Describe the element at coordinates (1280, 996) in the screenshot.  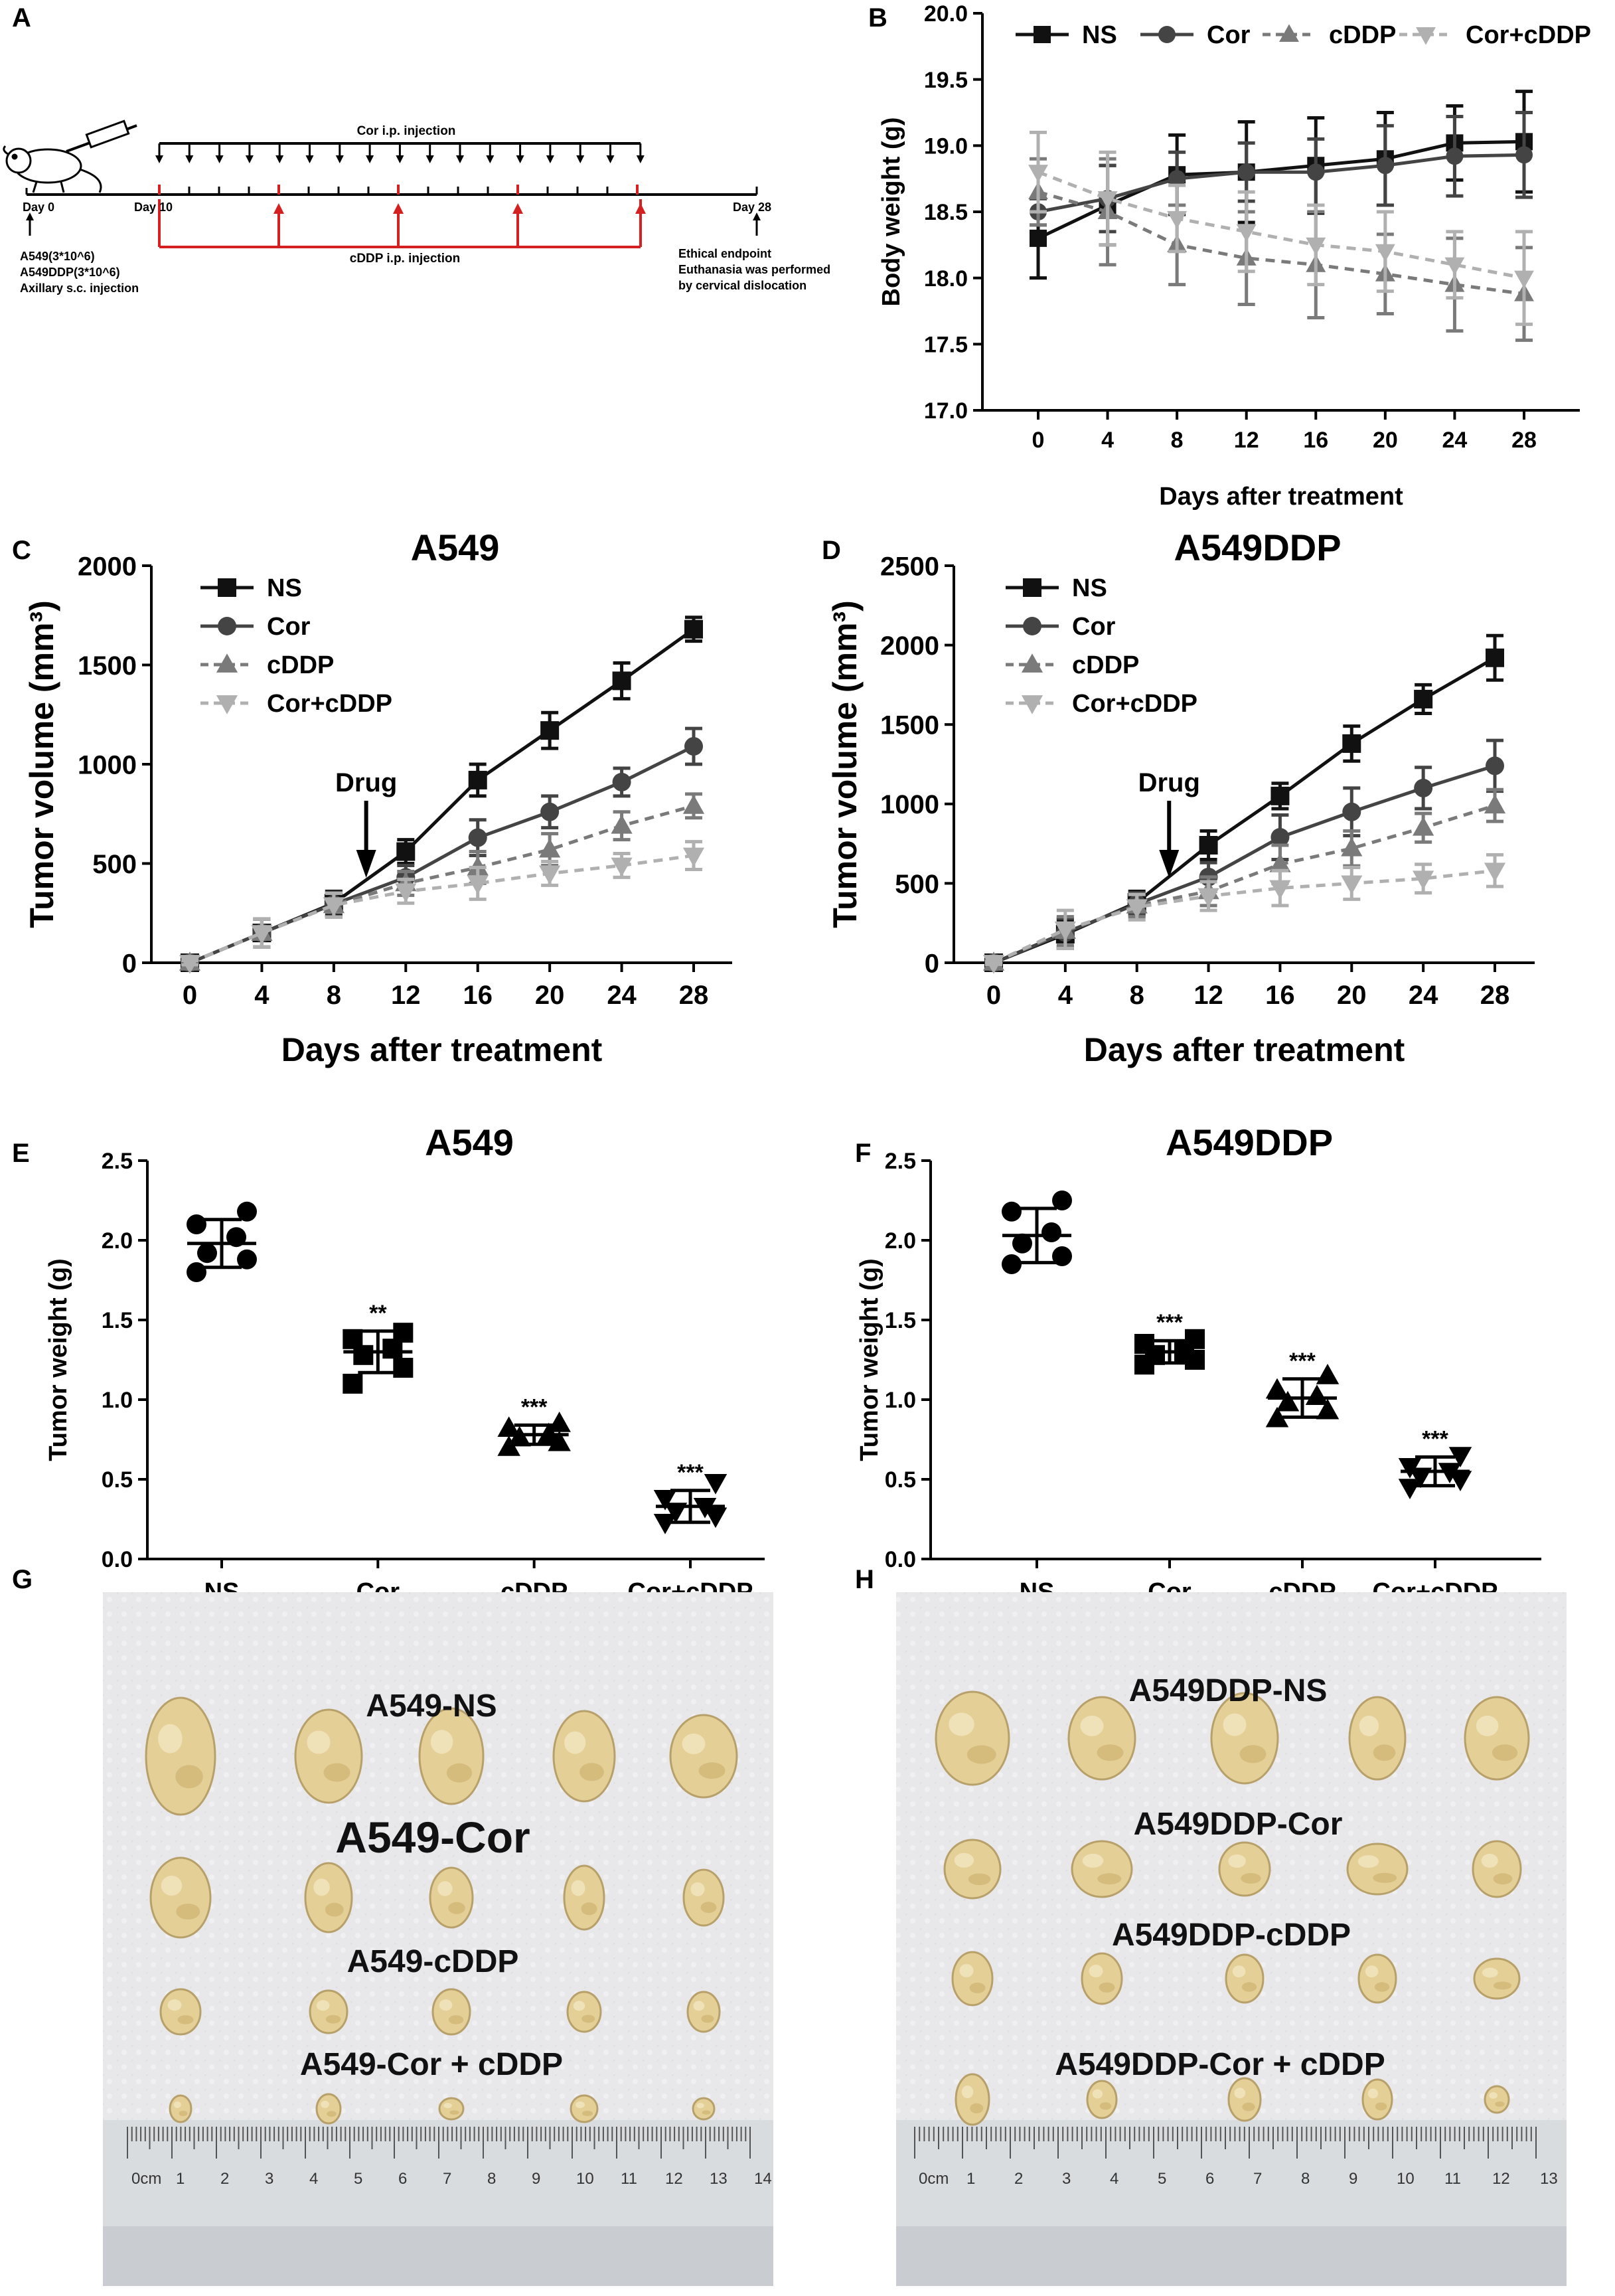
I see `x-tick-label: 16` at that location.